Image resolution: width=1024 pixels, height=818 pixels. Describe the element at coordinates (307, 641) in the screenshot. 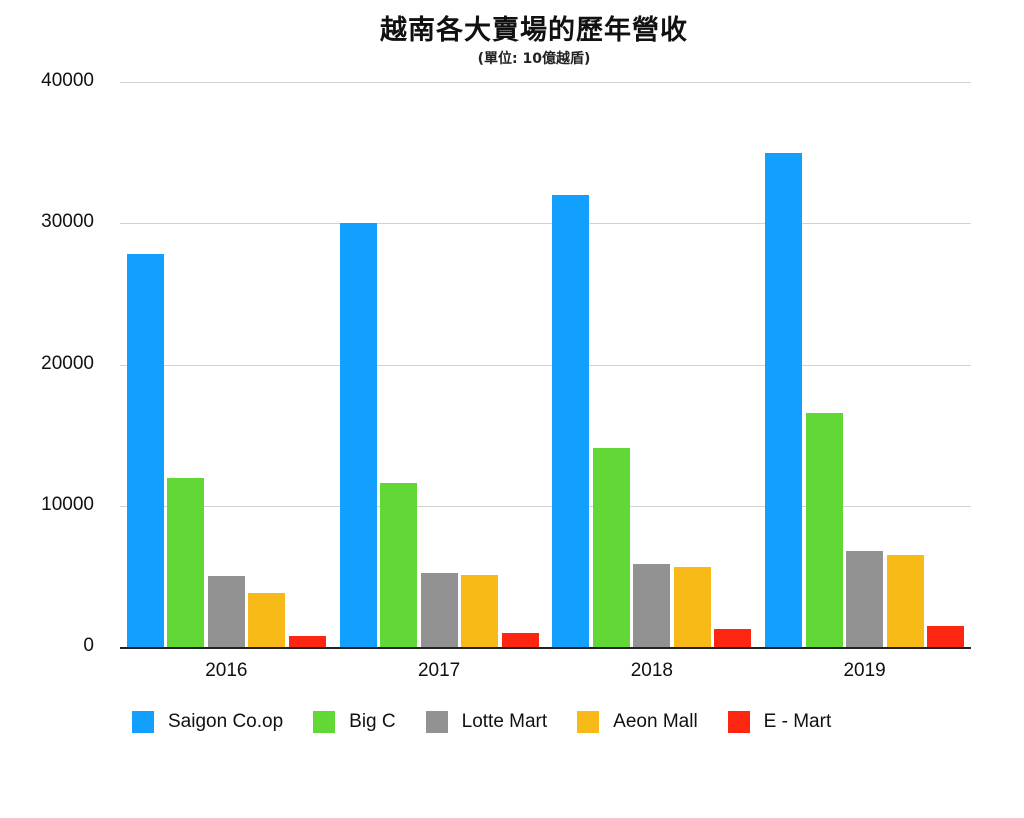

I see `bar-e-mart-2016` at that location.